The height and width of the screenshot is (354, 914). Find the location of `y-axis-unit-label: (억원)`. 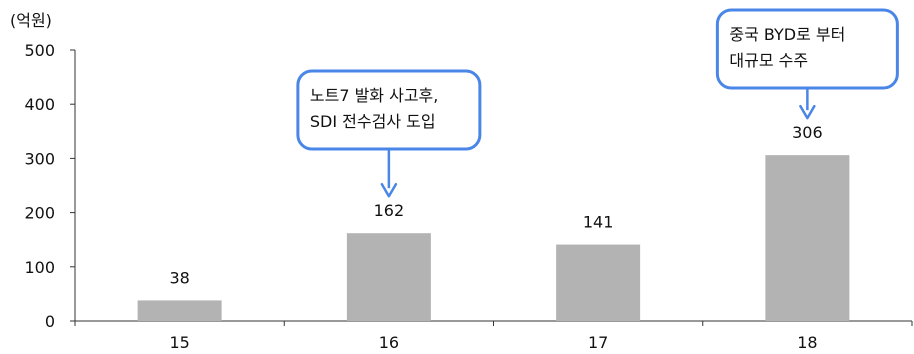

y-axis-unit-label: (억원) is located at coordinates (31, 20).